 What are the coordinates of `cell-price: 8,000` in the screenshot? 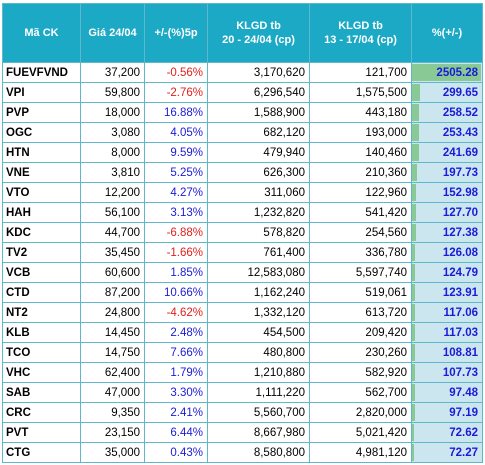 It's located at (112, 152).